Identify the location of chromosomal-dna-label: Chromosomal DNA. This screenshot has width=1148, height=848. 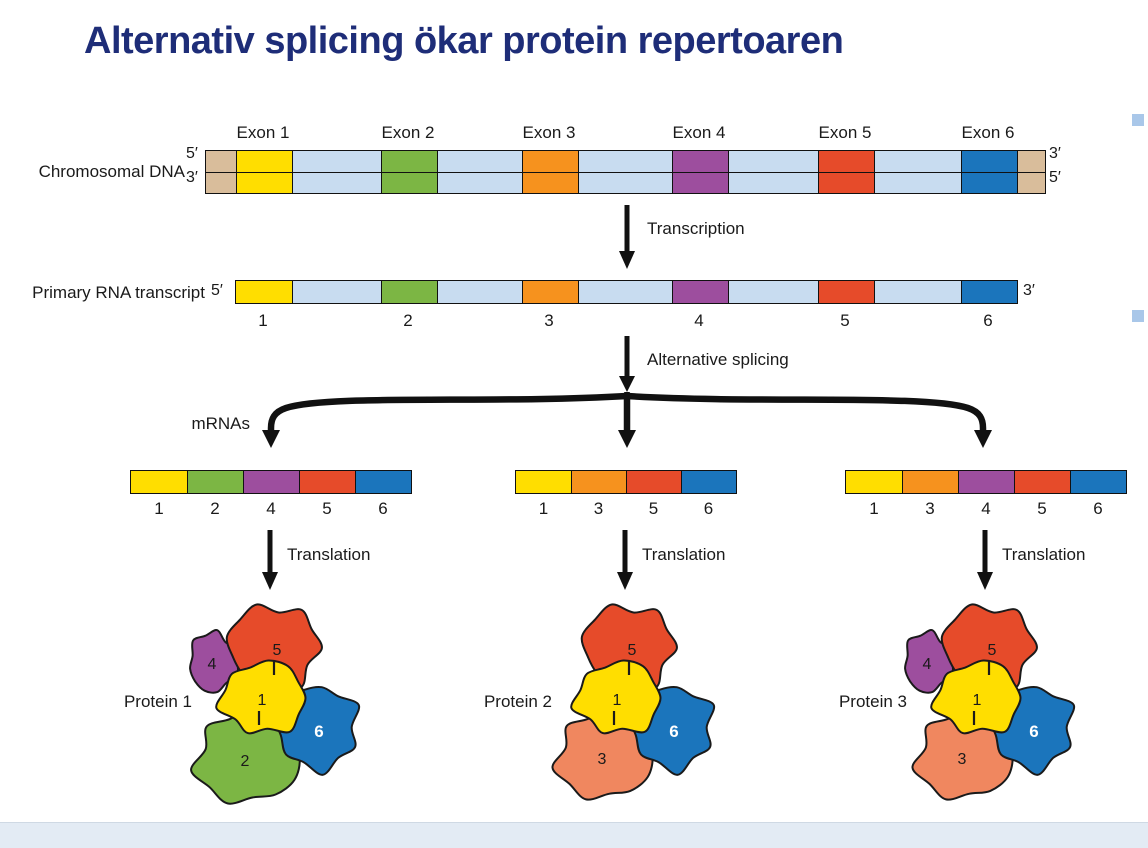
(111, 171).